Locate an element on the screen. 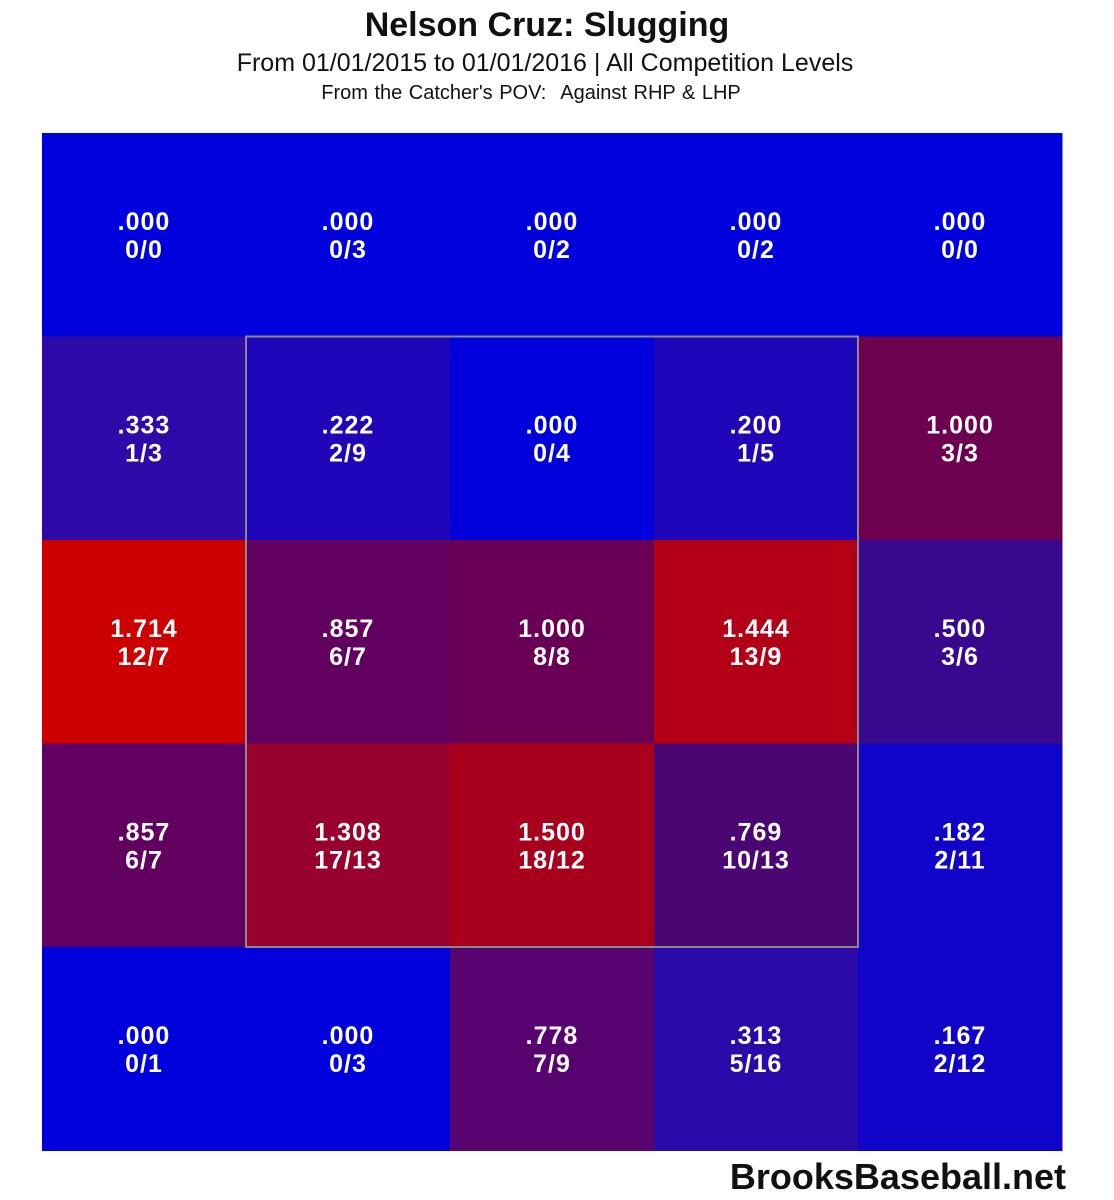 The image size is (1114, 1200). pov-note: From the Catcher's POV: is located at coordinates (434, 93).